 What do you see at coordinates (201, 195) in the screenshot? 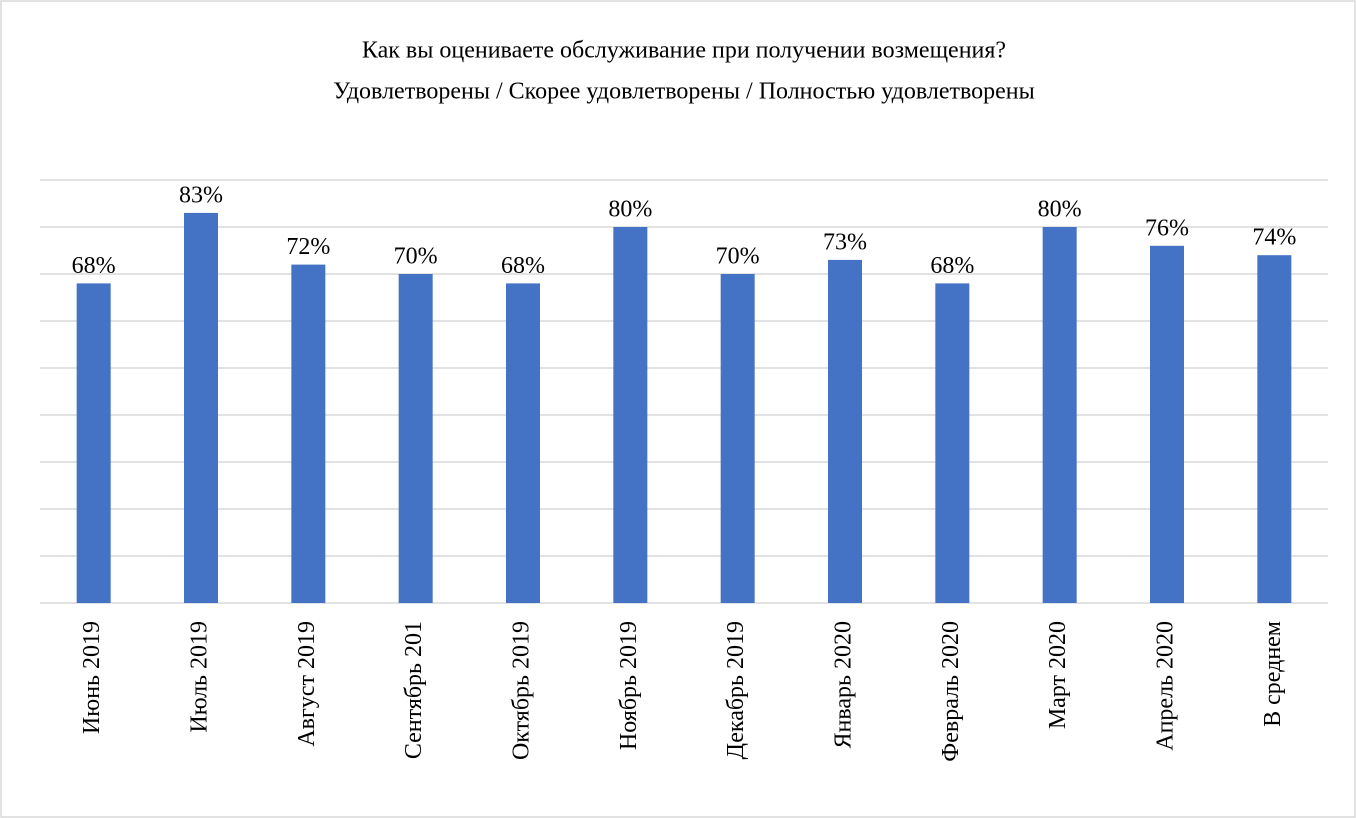
I see `data-label: 83%` at bounding box center [201, 195].